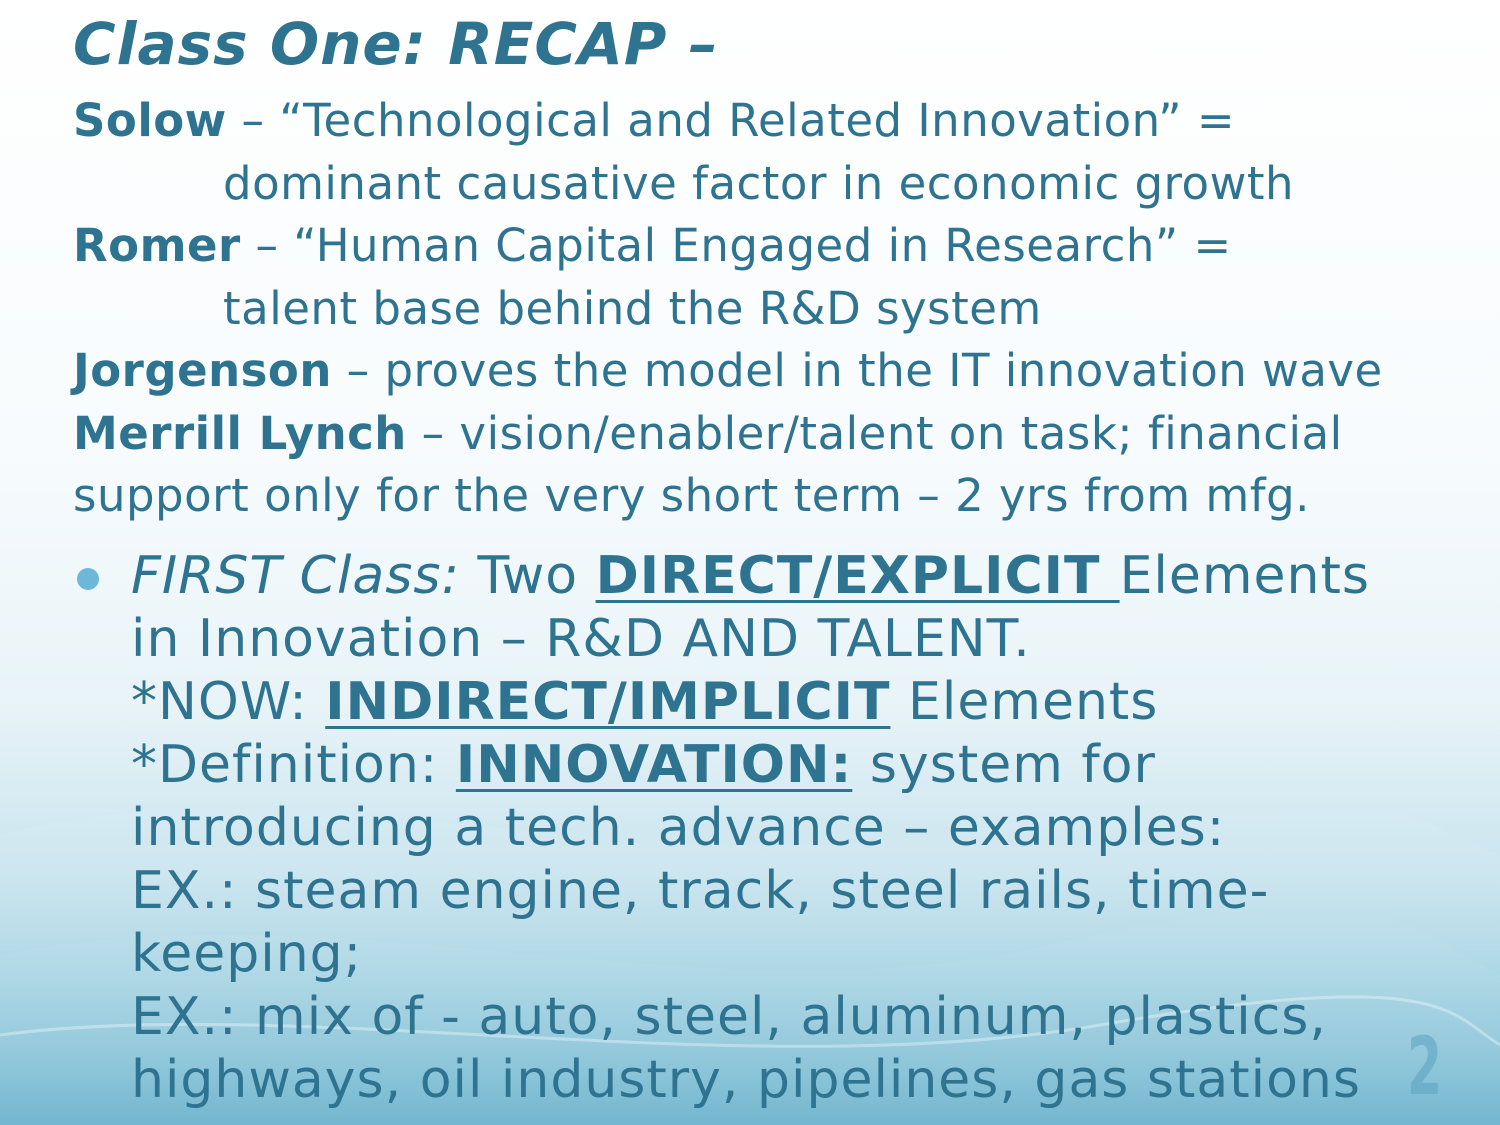 The width and height of the screenshot is (1500, 1125). What do you see at coordinates (1004, 765) in the screenshot?
I see `definition-text: system for` at bounding box center [1004, 765].